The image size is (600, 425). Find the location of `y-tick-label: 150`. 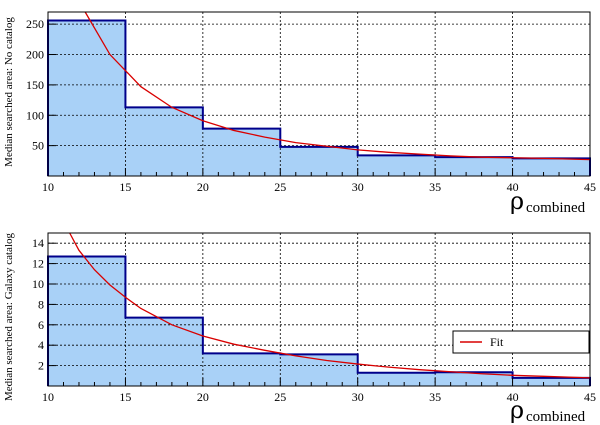

y-tick-label: 150 is located at coordinates (35, 85).